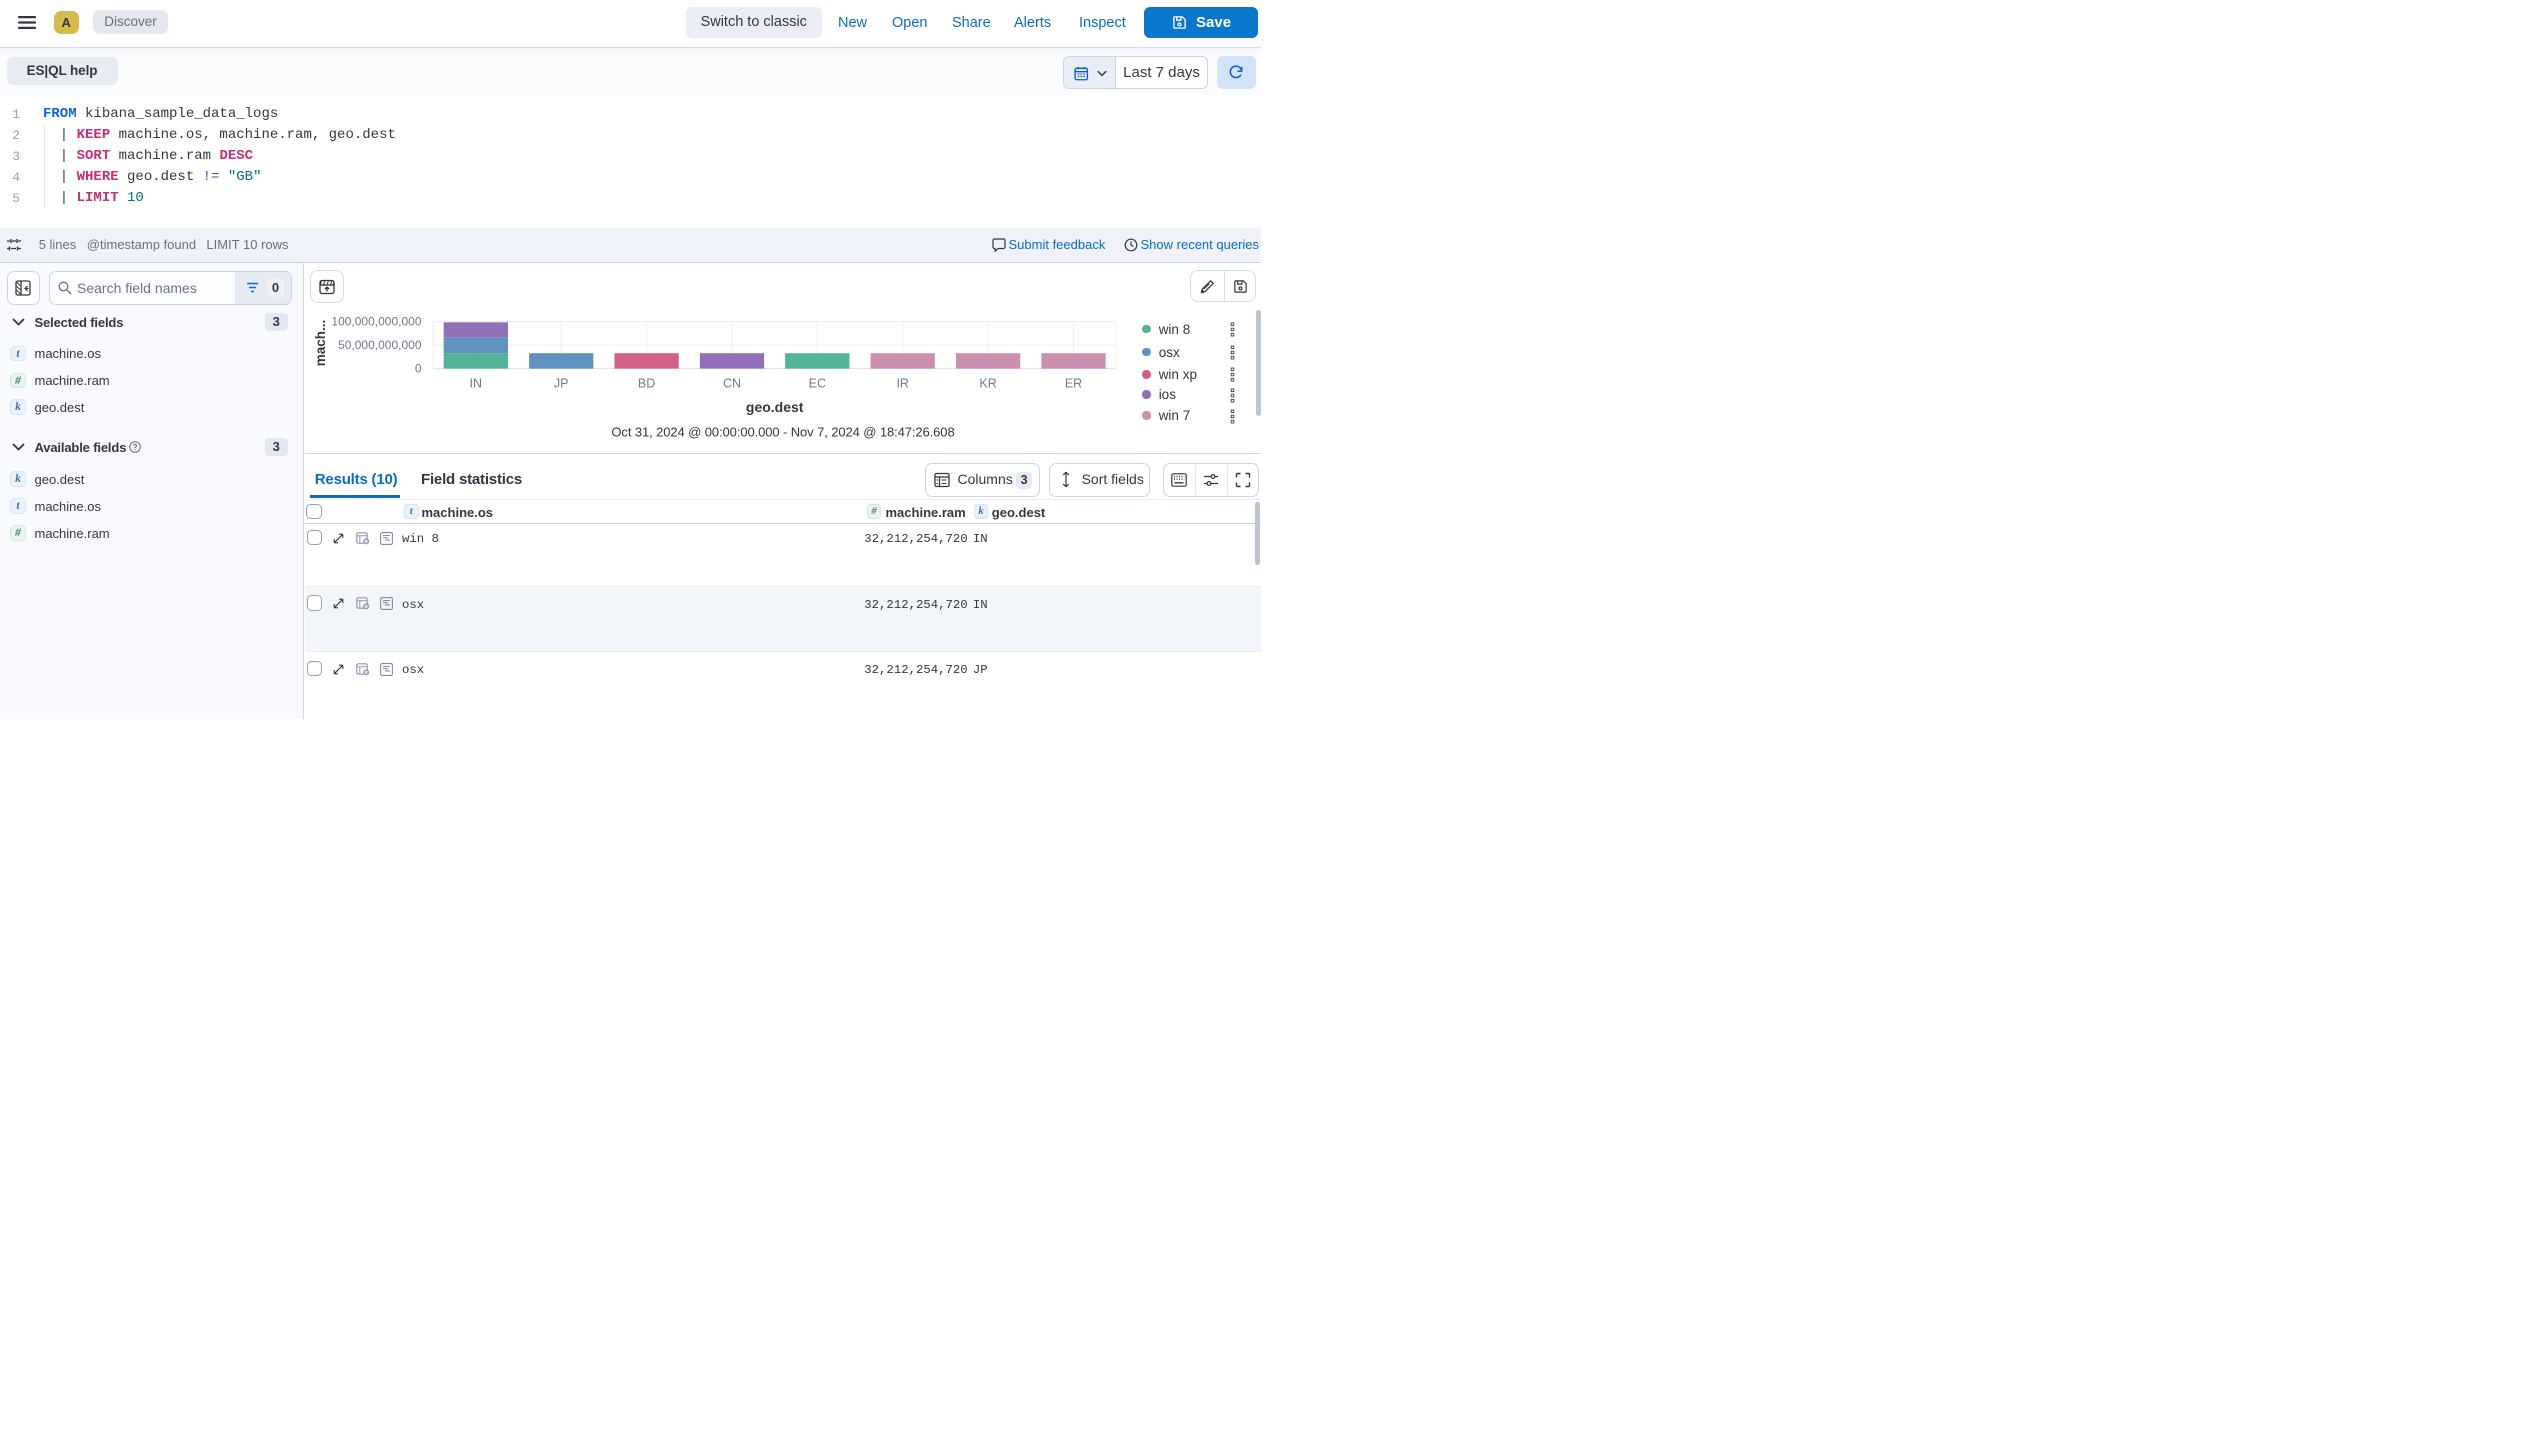 The width and height of the screenshot is (2522, 1438). What do you see at coordinates (418, 369) in the screenshot?
I see `svg-text: 0` at bounding box center [418, 369].